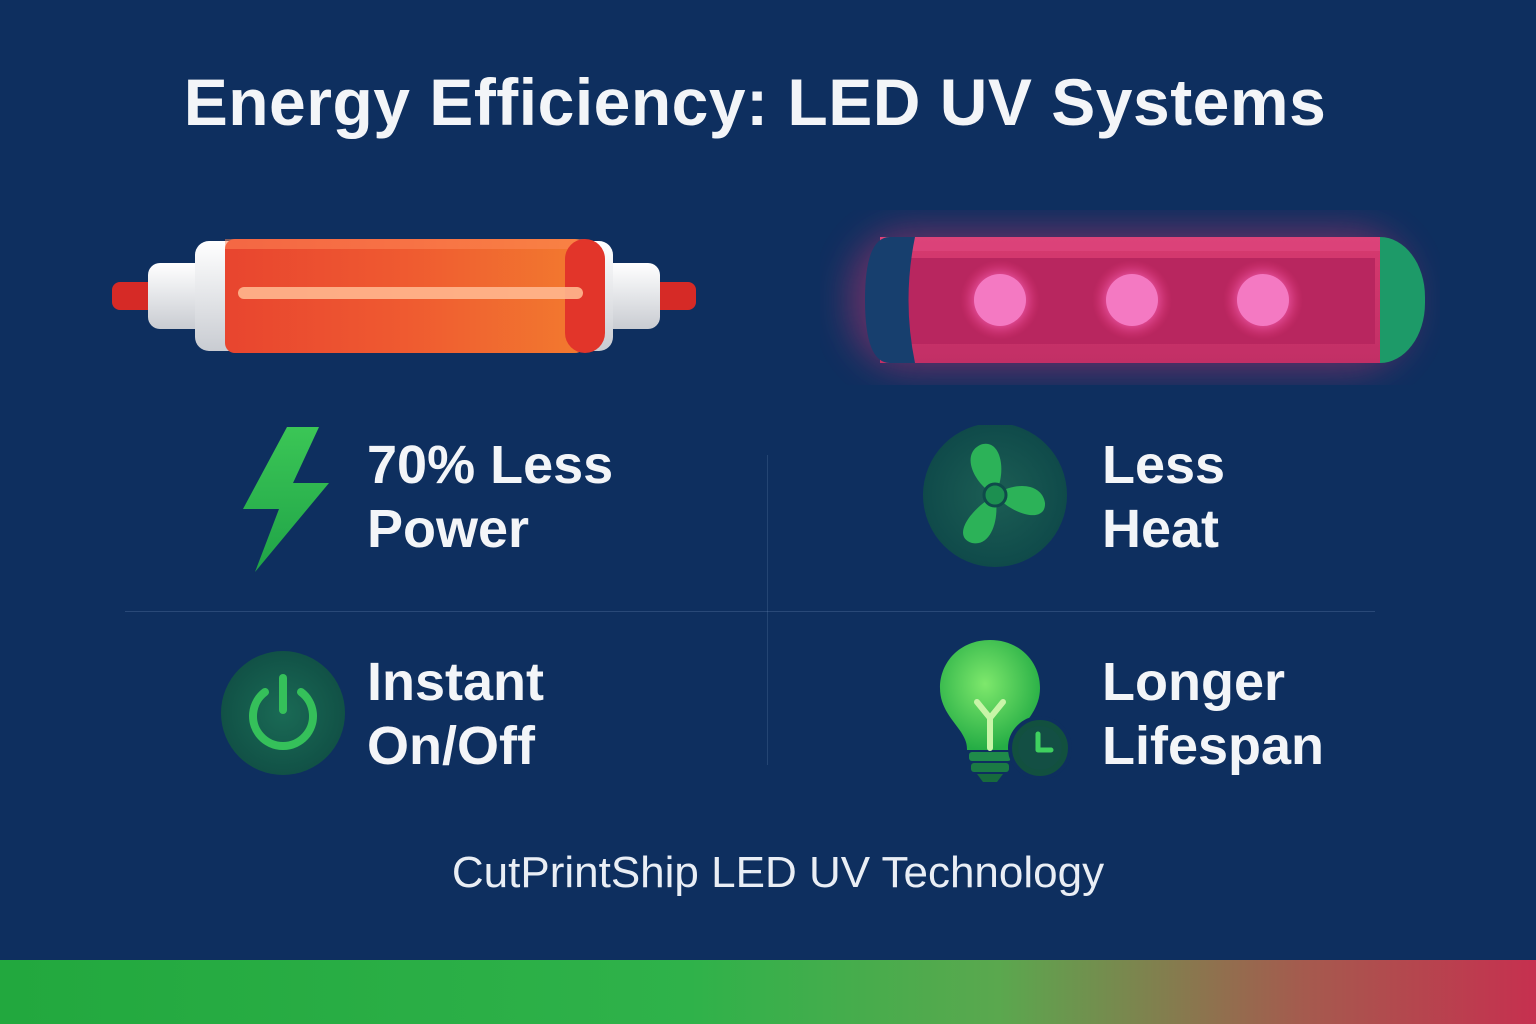 This screenshot has width=1536, height=1024. I want to click on feature-label-line2: On/Off, so click(451, 746).